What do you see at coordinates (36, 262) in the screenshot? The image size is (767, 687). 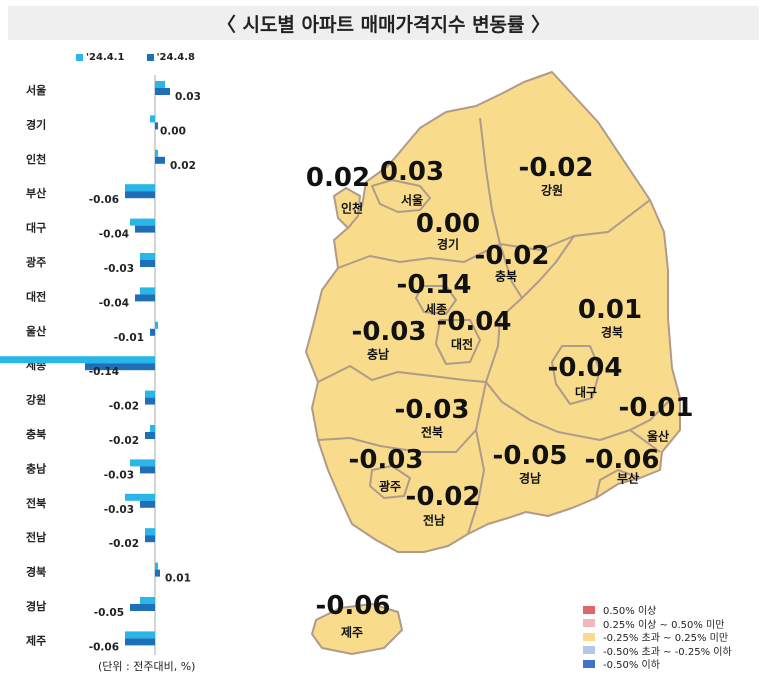 I see `category-label: 광주` at bounding box center [36, 262].